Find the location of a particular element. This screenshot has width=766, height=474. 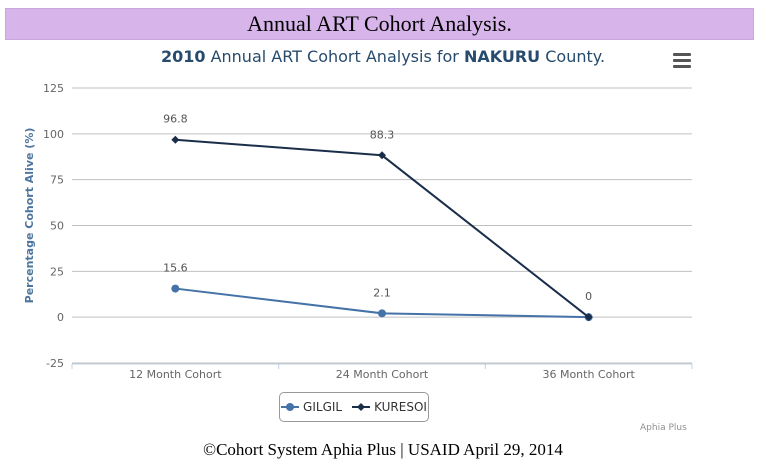

chart-title-suffix: County. is located at coordinates (573, 56).